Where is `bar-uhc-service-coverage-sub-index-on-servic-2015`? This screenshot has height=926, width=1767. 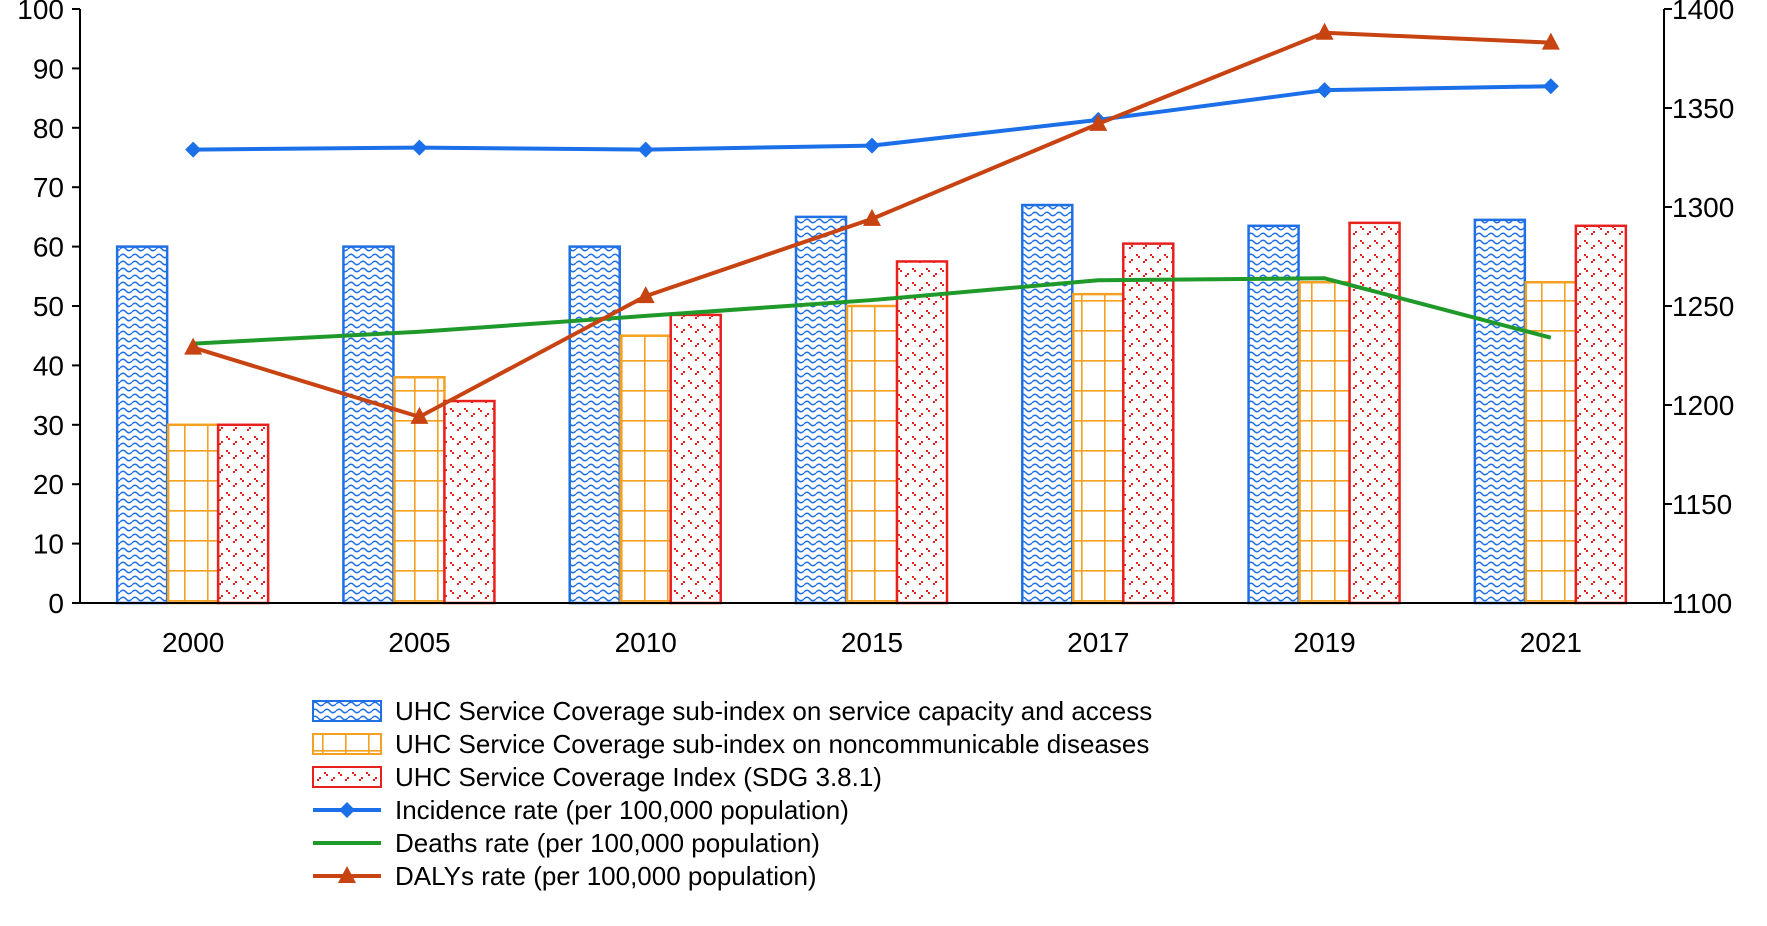
bar-uhc-service-coverage-sub-index-on-servic-2015 is located at coordinates (821, 410).